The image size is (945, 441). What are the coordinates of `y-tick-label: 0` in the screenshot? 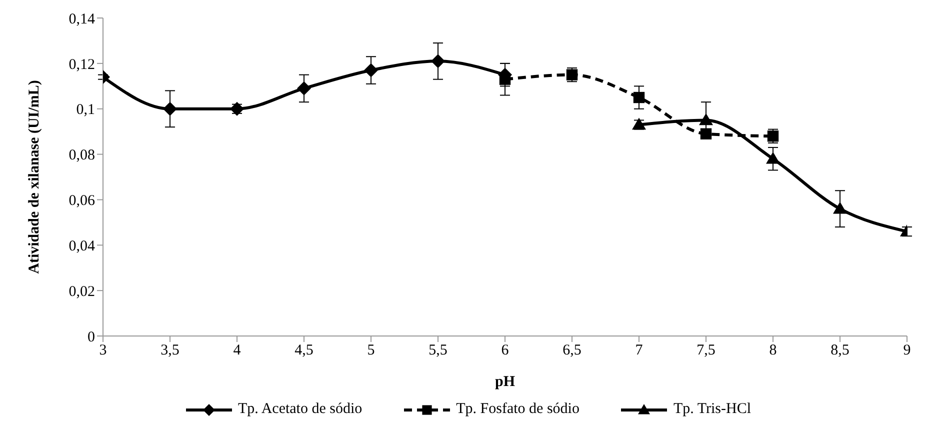 It's located at (91, 337).